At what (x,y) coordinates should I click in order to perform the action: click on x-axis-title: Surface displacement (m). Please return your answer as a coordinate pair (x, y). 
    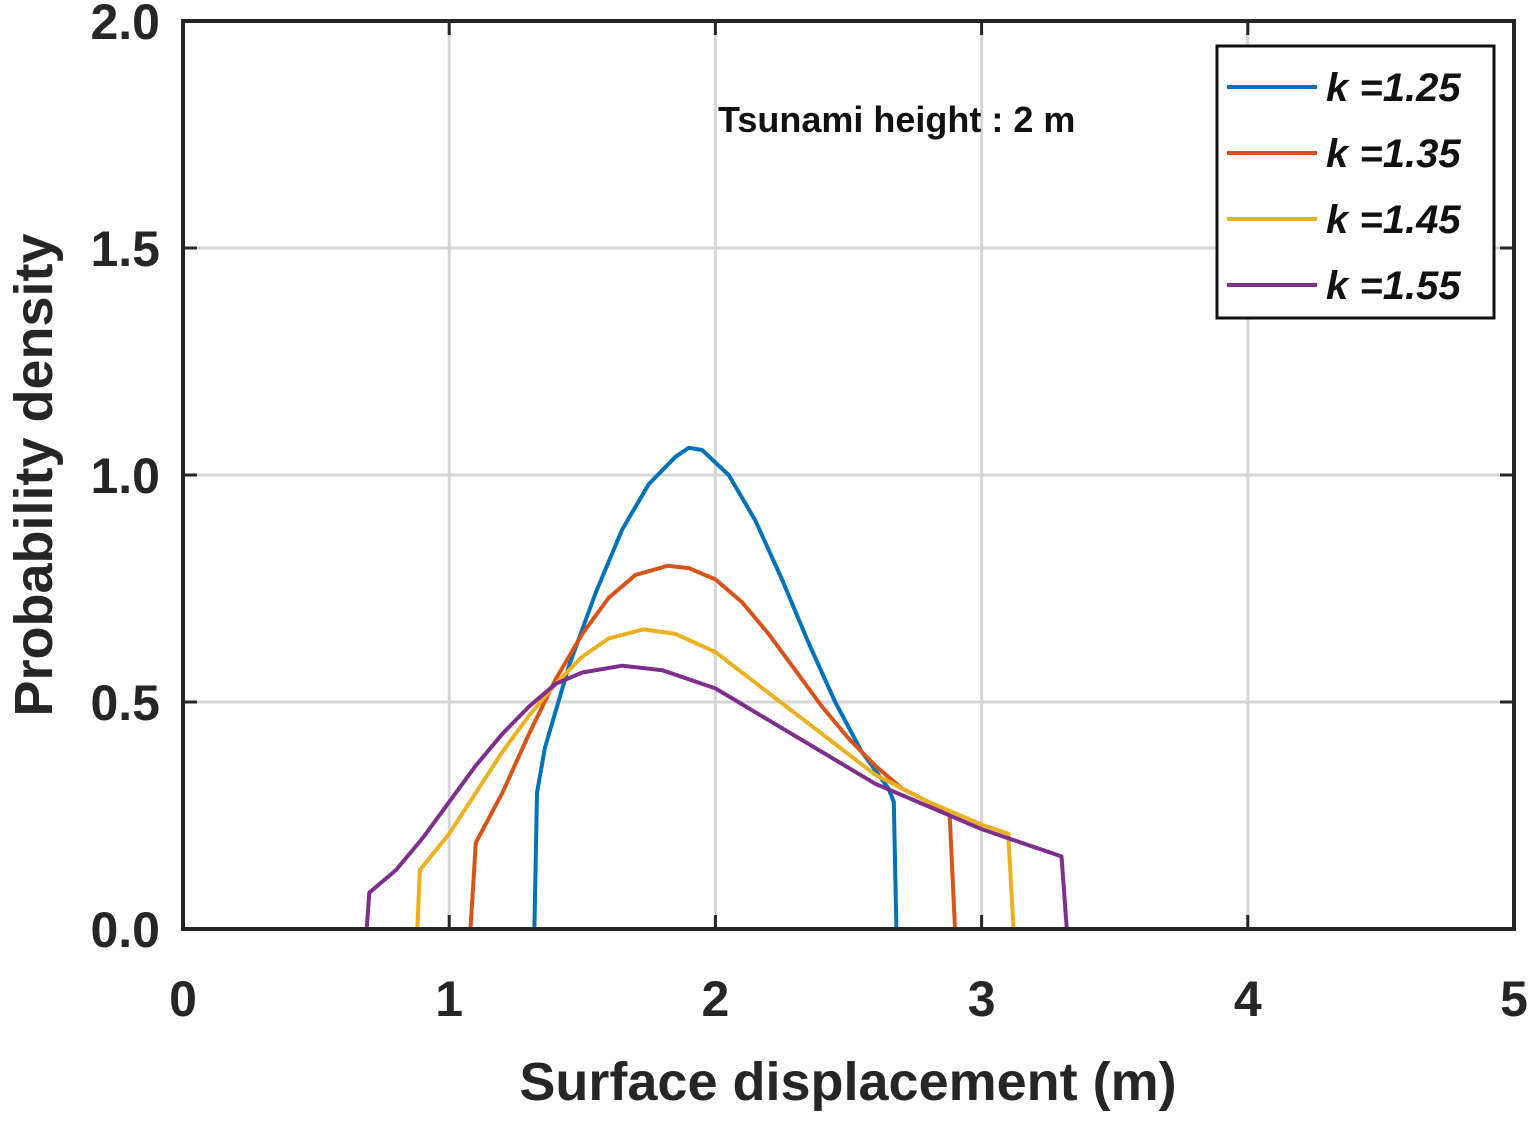
    Looking at the image, I should click on (847, 1082).